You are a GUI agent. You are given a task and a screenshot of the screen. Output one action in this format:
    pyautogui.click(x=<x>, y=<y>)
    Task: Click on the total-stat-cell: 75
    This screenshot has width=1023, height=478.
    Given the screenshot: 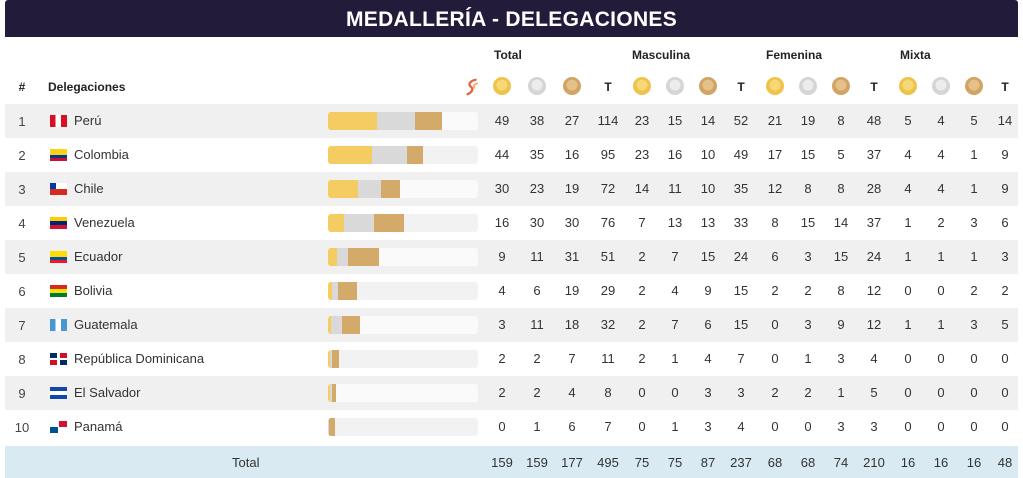 What is the action you would take?
    pyautogui.click(x=675, y=462)
    